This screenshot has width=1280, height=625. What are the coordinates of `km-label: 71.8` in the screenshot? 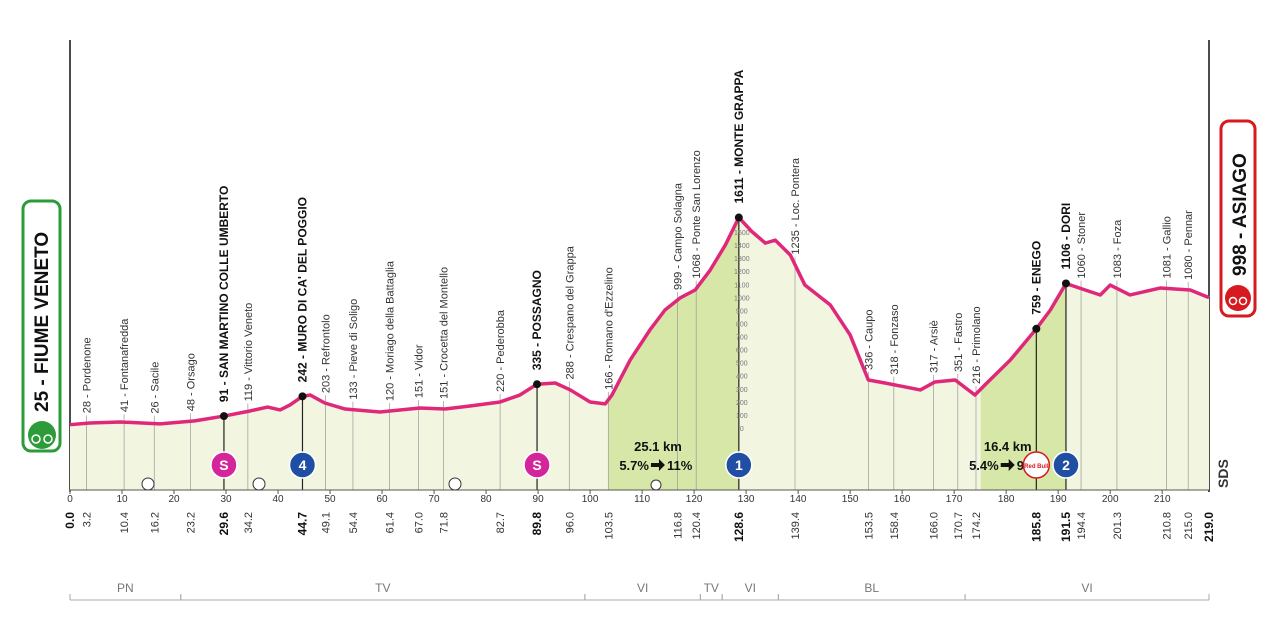 It's located at (444, 522).